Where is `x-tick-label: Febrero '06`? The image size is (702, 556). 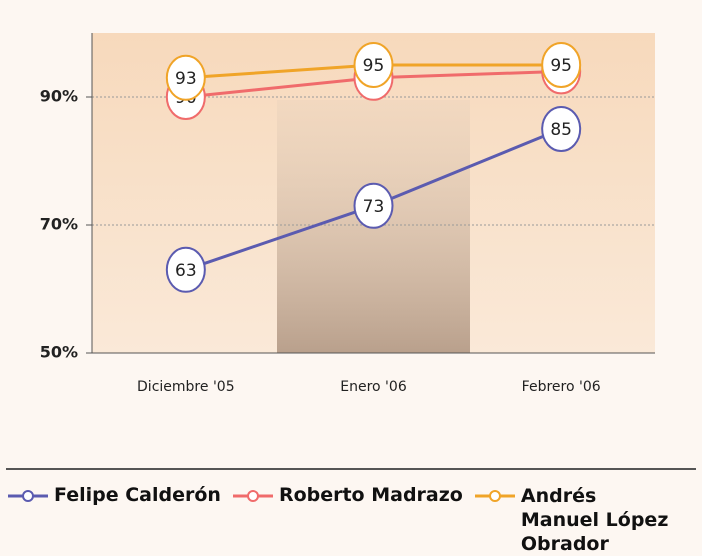
x-tick-label: Febrero '06 is located at coordinates (561, 387).